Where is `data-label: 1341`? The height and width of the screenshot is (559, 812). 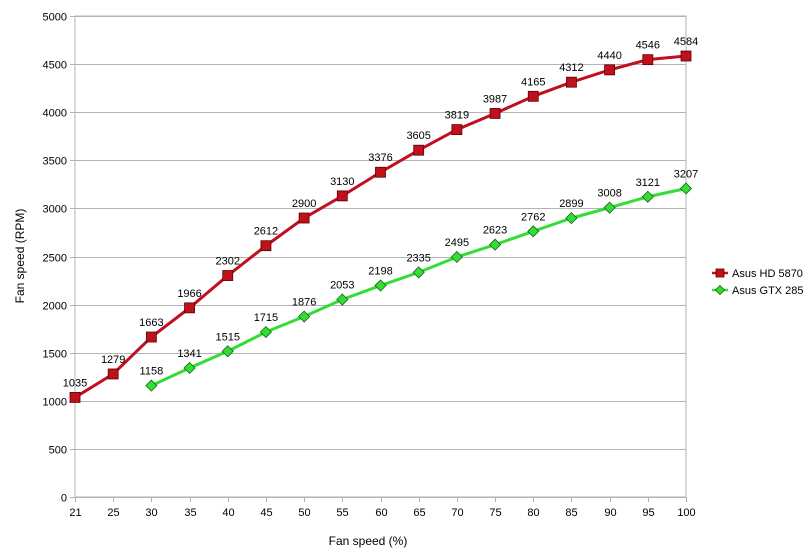
data-label: 1341 is located at coordinates (189, 354).